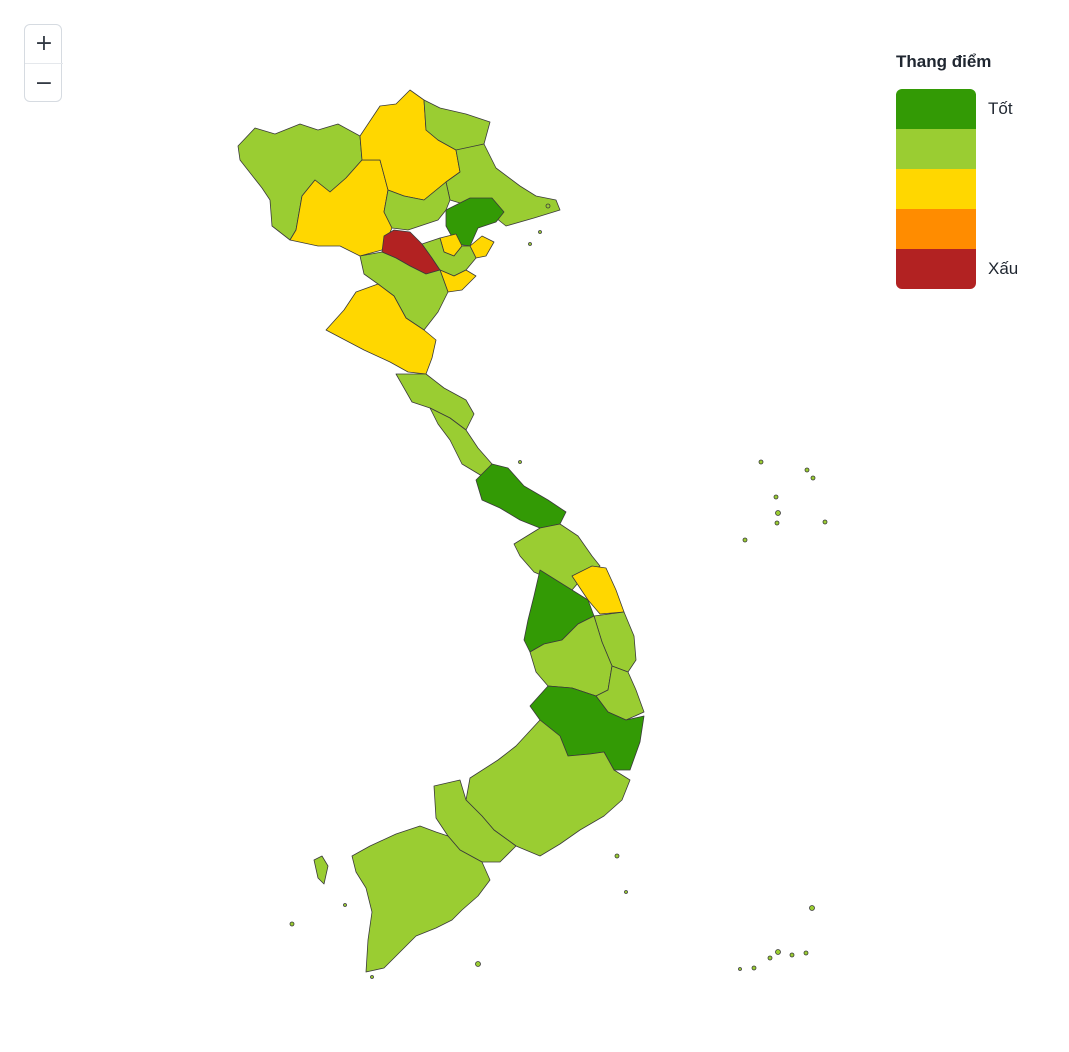 The image size is (1069, 1052). Describe the element at coordinates (1003, 268) in the screenshot. I see `legend-label-bad: Xấu` at that location.